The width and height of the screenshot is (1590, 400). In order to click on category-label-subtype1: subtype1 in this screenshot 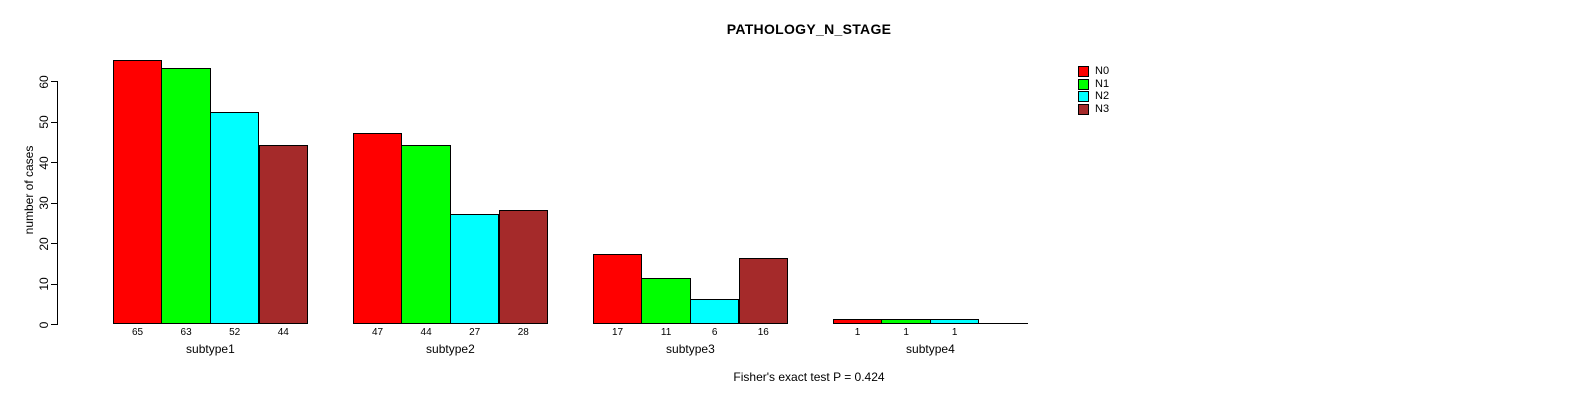, I will do `click(210, 349)`.